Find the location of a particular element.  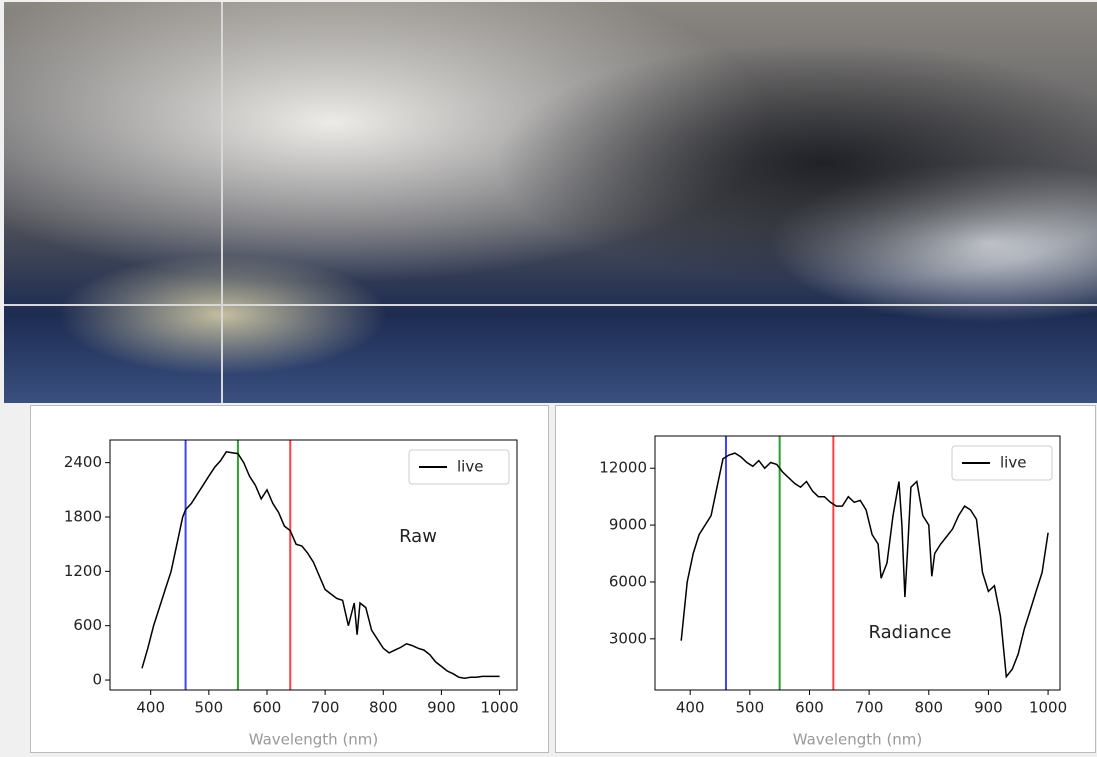

annotation: Raw is located at coordinates (418, 536).